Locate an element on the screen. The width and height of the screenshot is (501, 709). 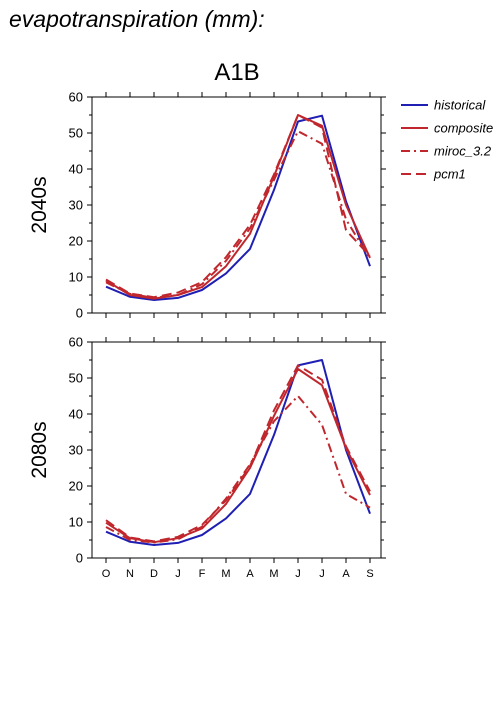
legend-label: pcm1 is located at coordinates (449, 174).